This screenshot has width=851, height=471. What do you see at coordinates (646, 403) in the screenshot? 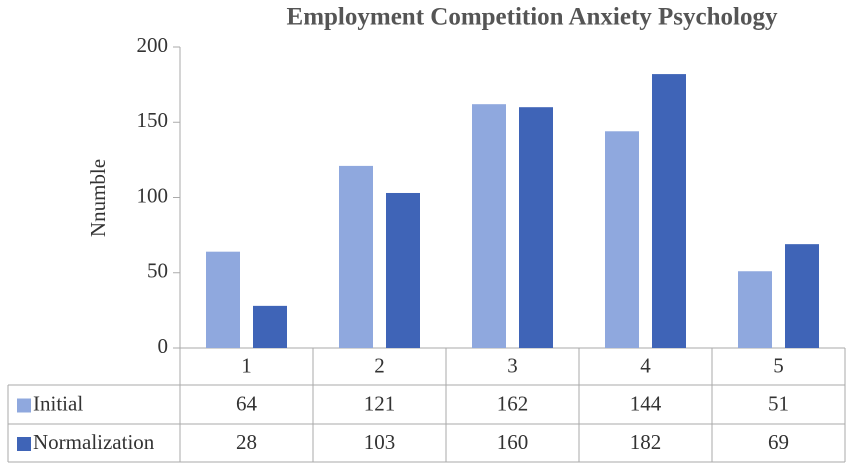
I see `table-value: 144` at bounding box center [646, 403].